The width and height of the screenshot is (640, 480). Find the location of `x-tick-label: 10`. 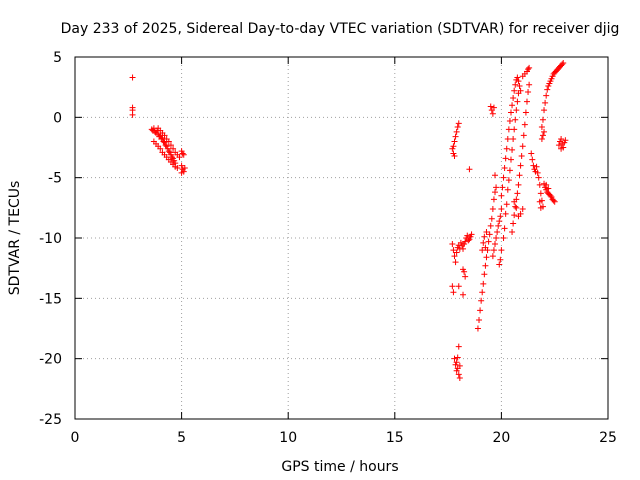

x-tick-label: 10 is located at coordinates (288, 438).